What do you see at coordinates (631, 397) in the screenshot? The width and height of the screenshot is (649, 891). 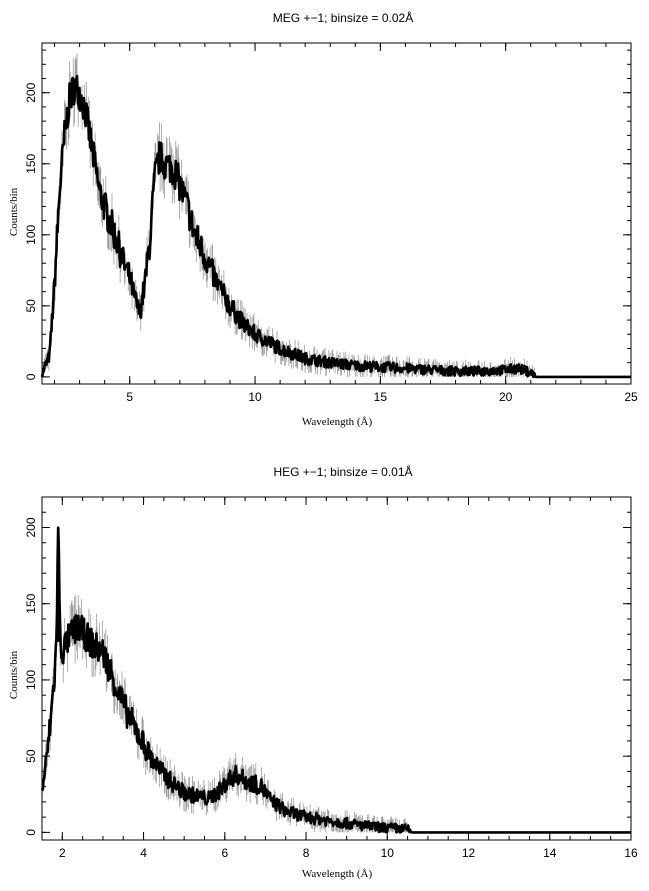 I see `x-tick-label: 25` at bounding box center [631, 397].